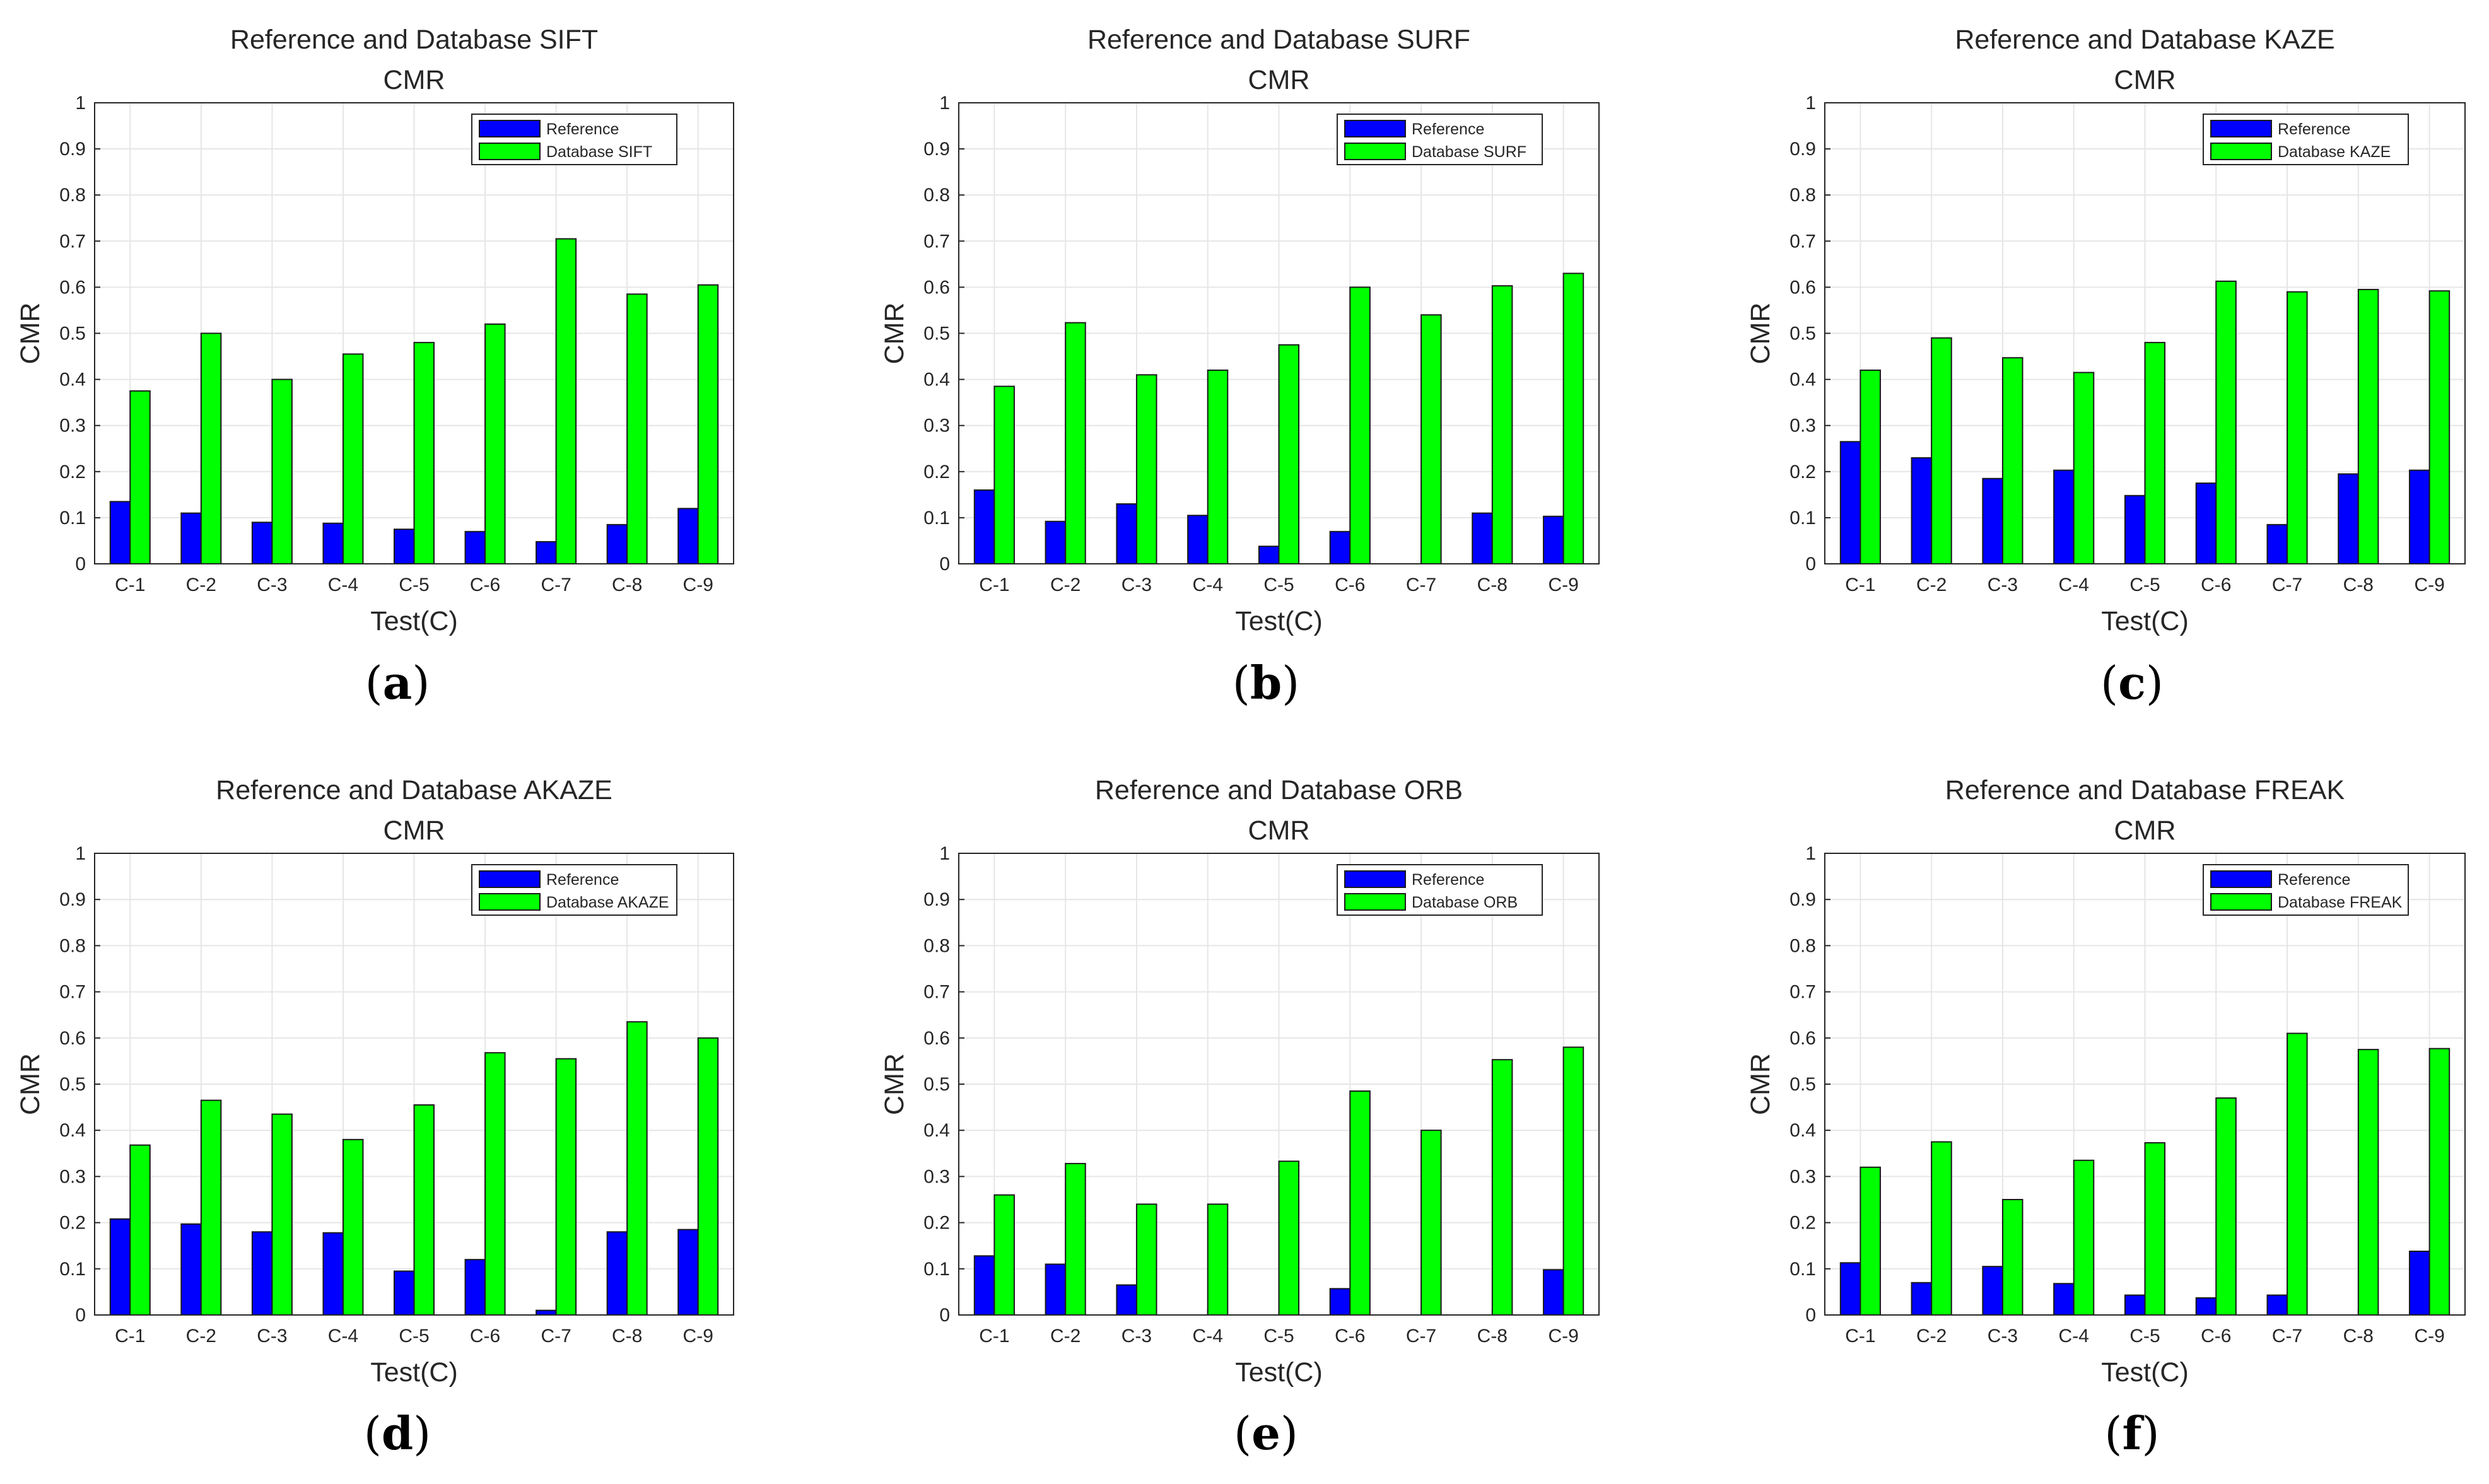 The width and height of the screenshot is (2489, 1484). I want to click on y-tick-label: 0, so click(80, 564).